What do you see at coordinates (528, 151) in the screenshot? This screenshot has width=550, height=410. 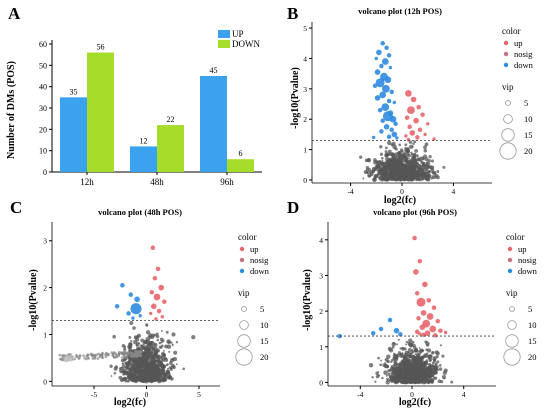 I see `panel-b-size-legend-label: 20` at bounding box center [528, 151].